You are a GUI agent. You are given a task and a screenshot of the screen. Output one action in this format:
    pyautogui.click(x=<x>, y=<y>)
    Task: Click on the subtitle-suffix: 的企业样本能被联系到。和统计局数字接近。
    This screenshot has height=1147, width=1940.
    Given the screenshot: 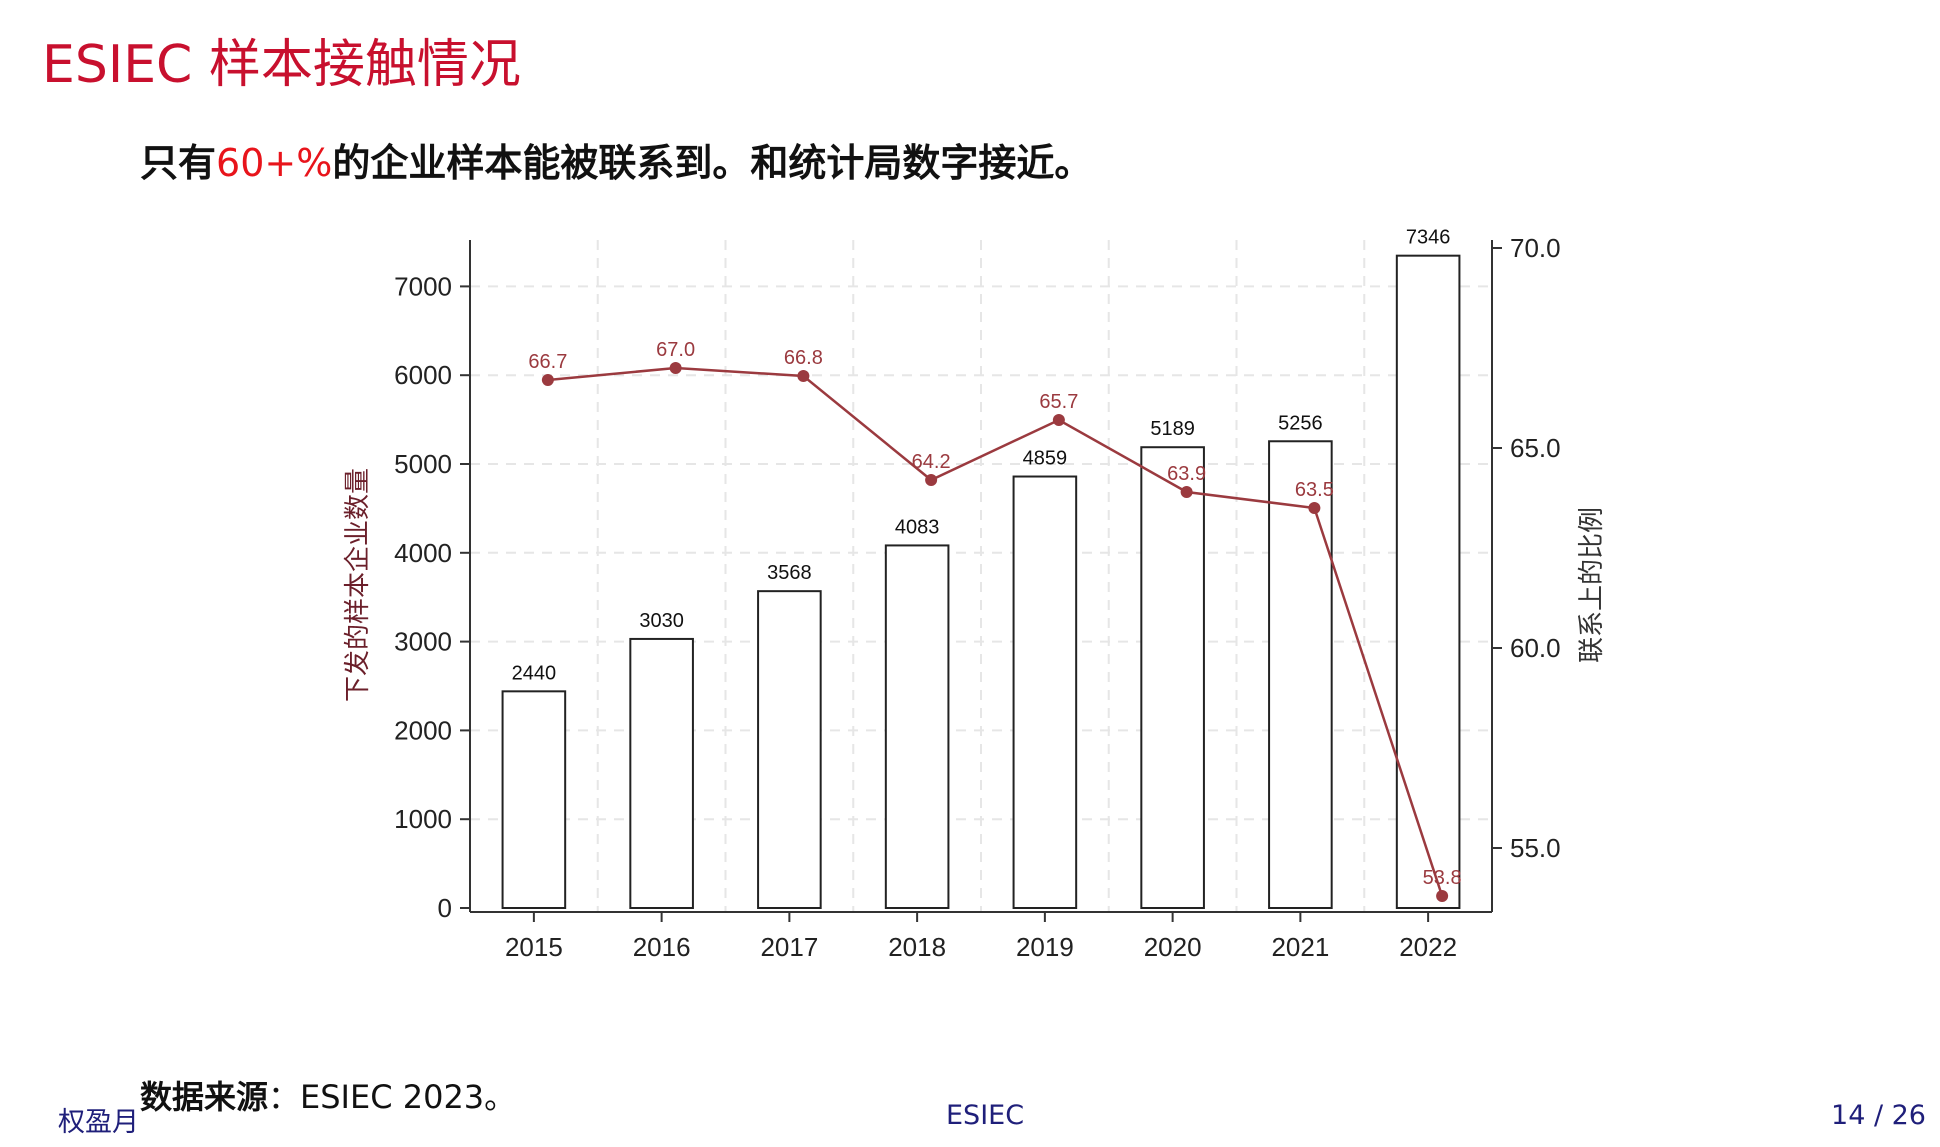 What is the action you would take?
    pyautogui.click(x=712, y=163)
    